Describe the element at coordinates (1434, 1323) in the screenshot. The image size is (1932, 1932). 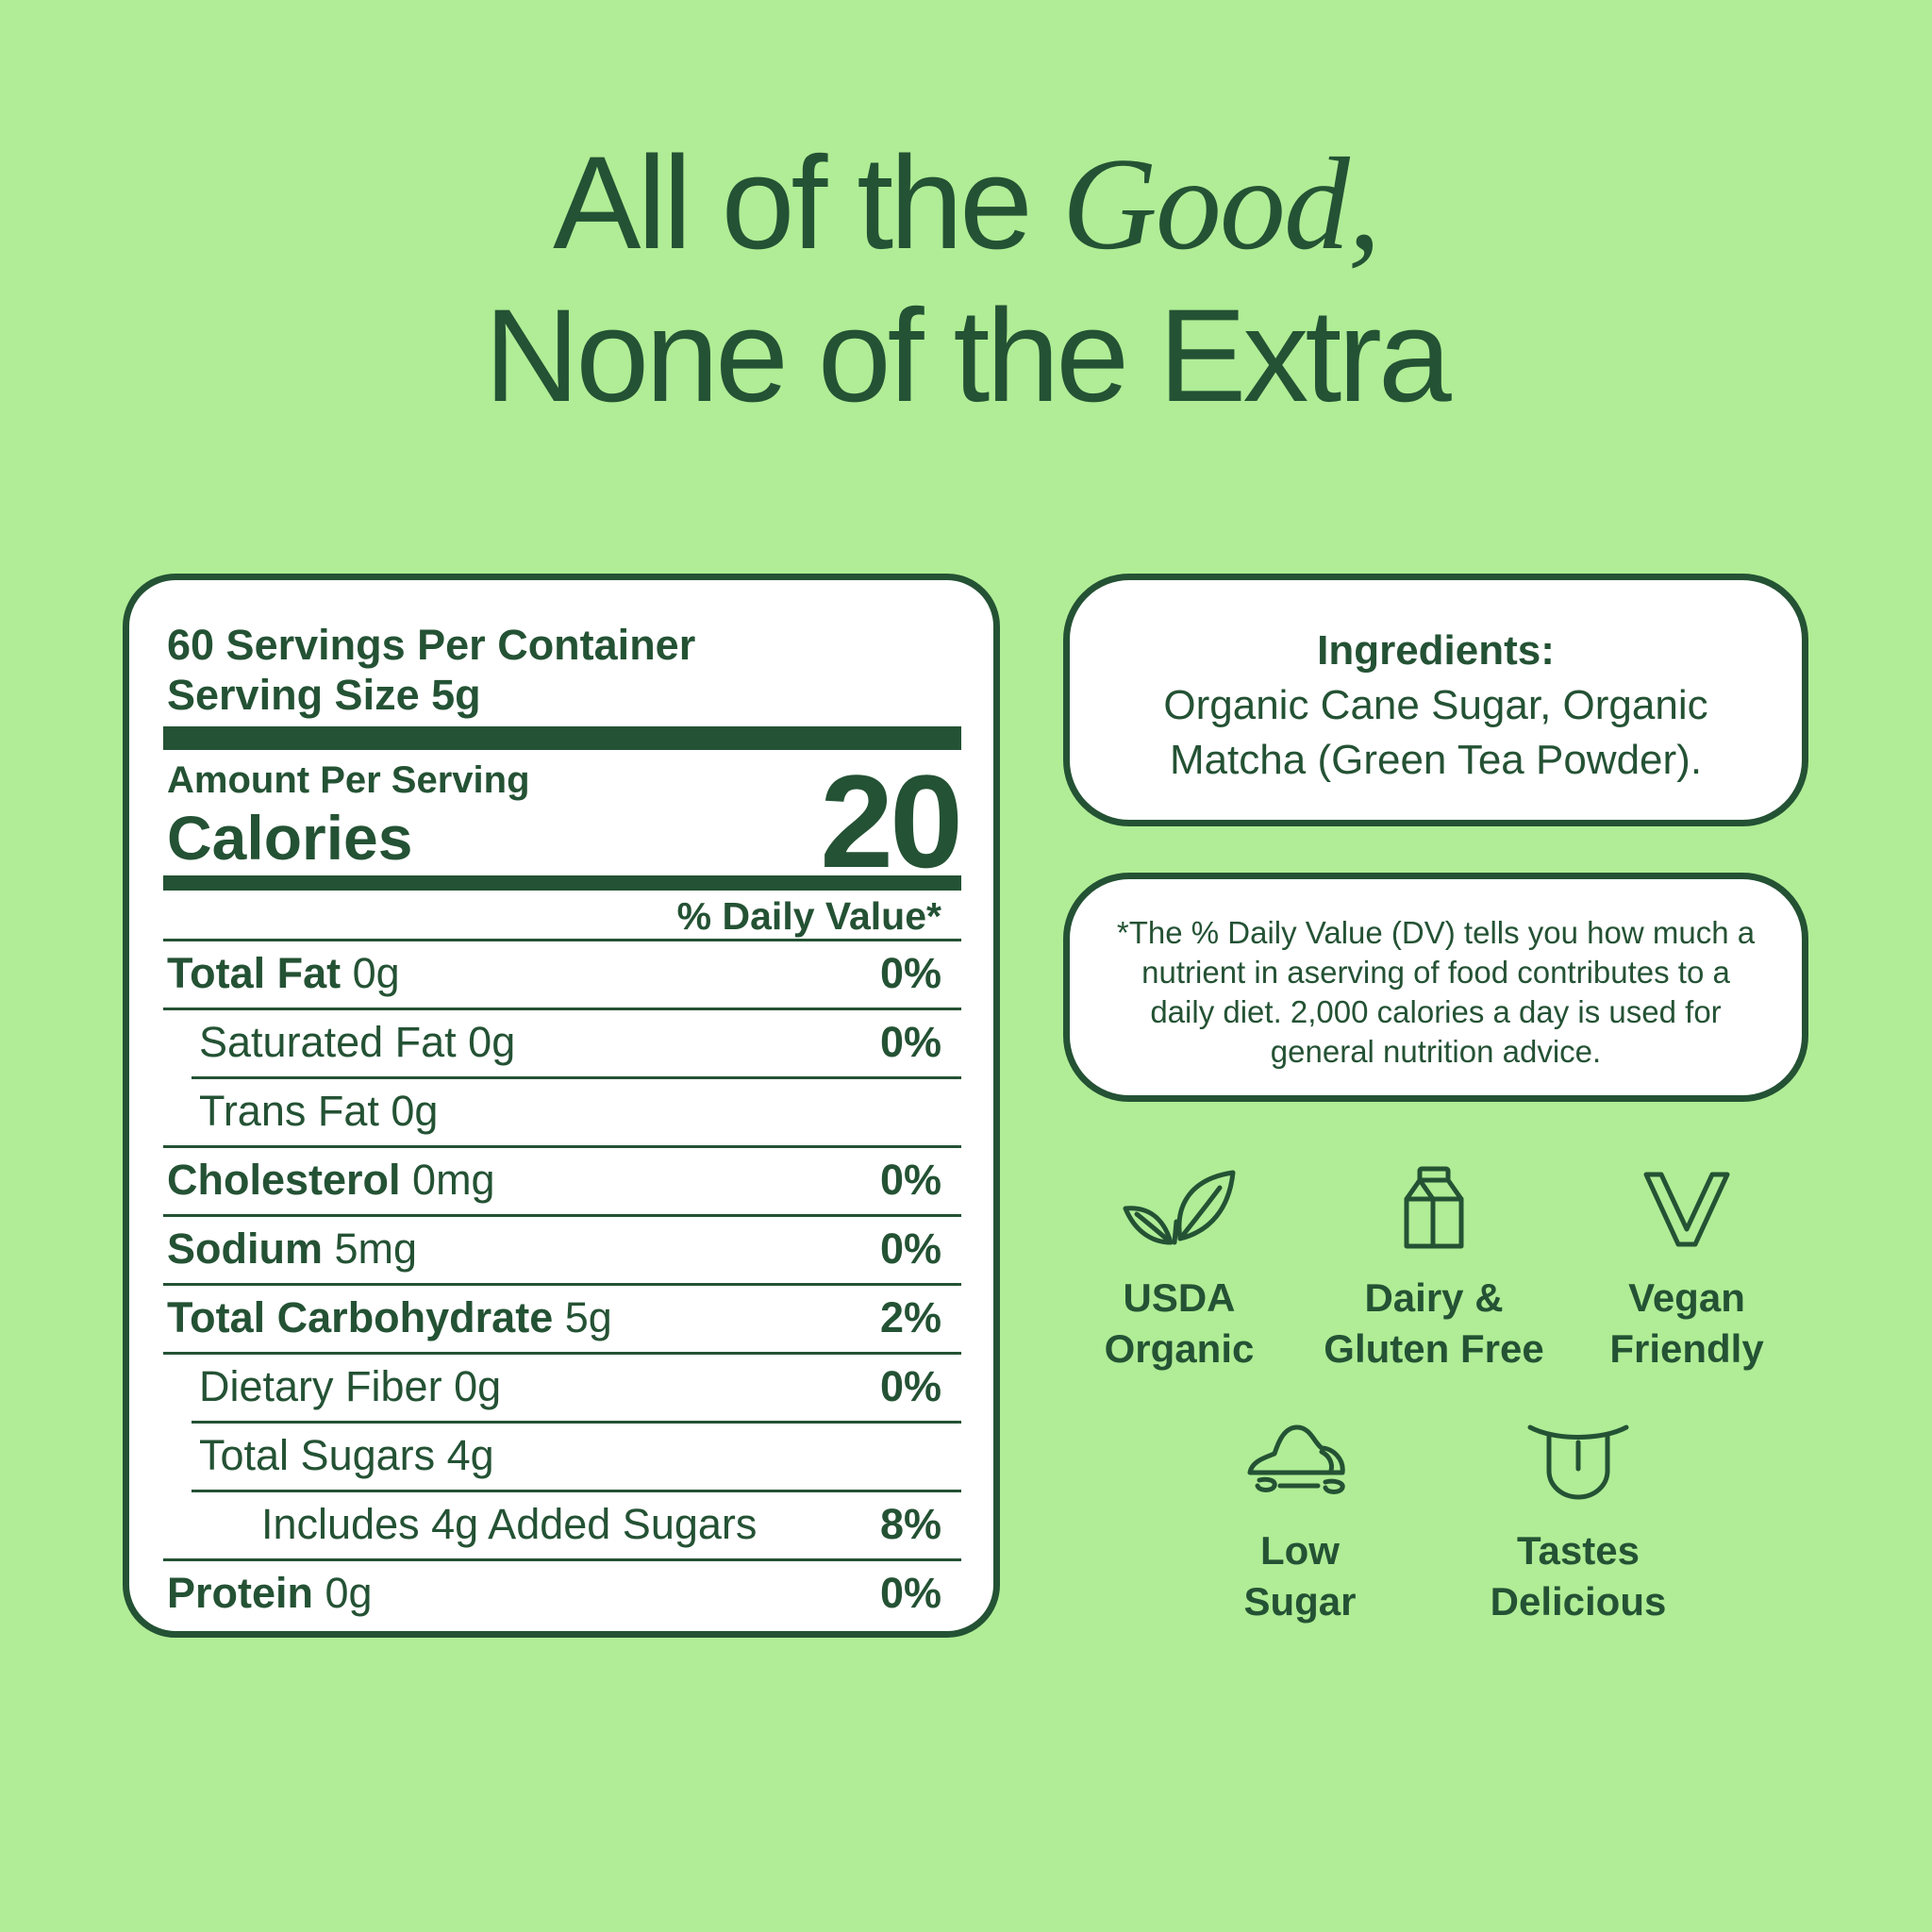
I see `badge-label: Dairy & Gluten Free` at that location.